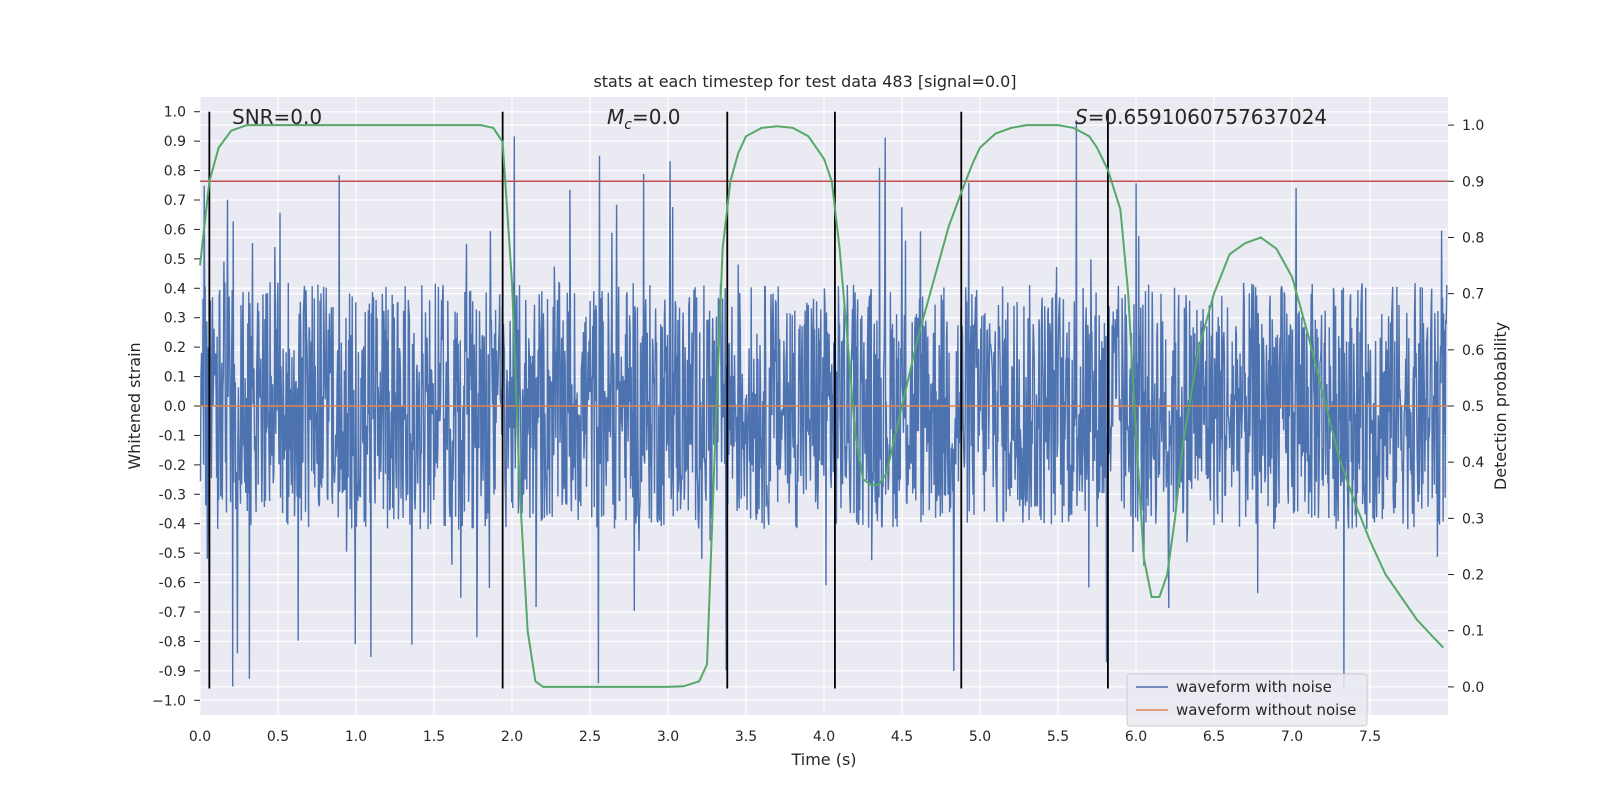 Image resolution: width=1600 pixels, height=800 pixels. I want to click on y-right-tick-label-5: 0.5, so click(1473, 407).